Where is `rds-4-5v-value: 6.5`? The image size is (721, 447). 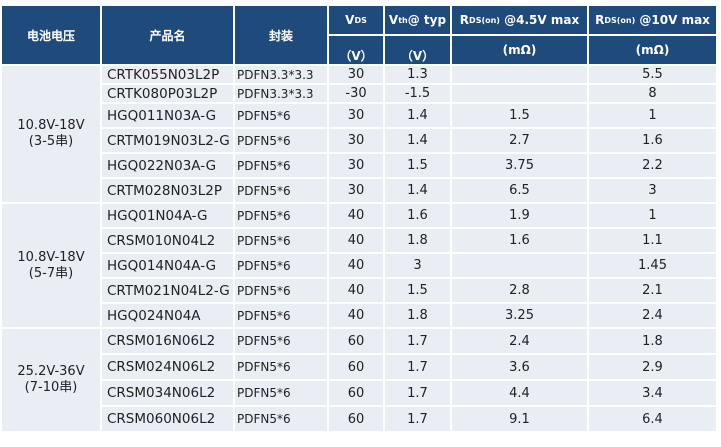 rds-4-5v-value: 6.5 is located at coordinates (519, 190).